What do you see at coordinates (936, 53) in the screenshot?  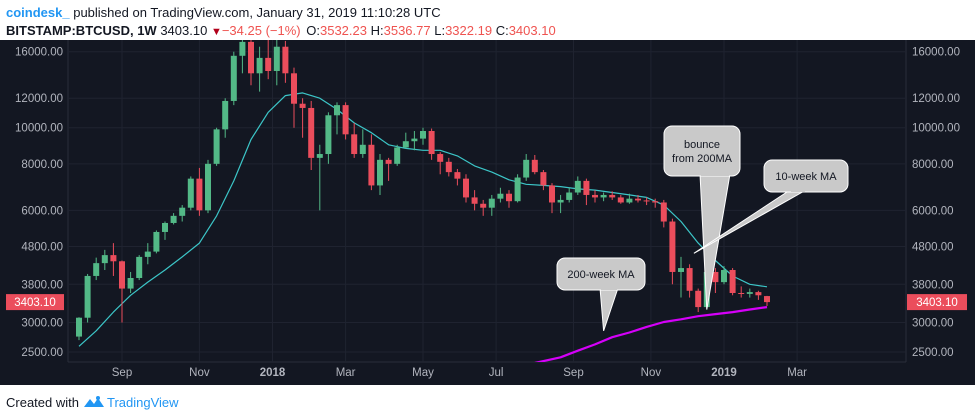 I see `y-tick-label: 16000.00` at bounding box center [936, 53].